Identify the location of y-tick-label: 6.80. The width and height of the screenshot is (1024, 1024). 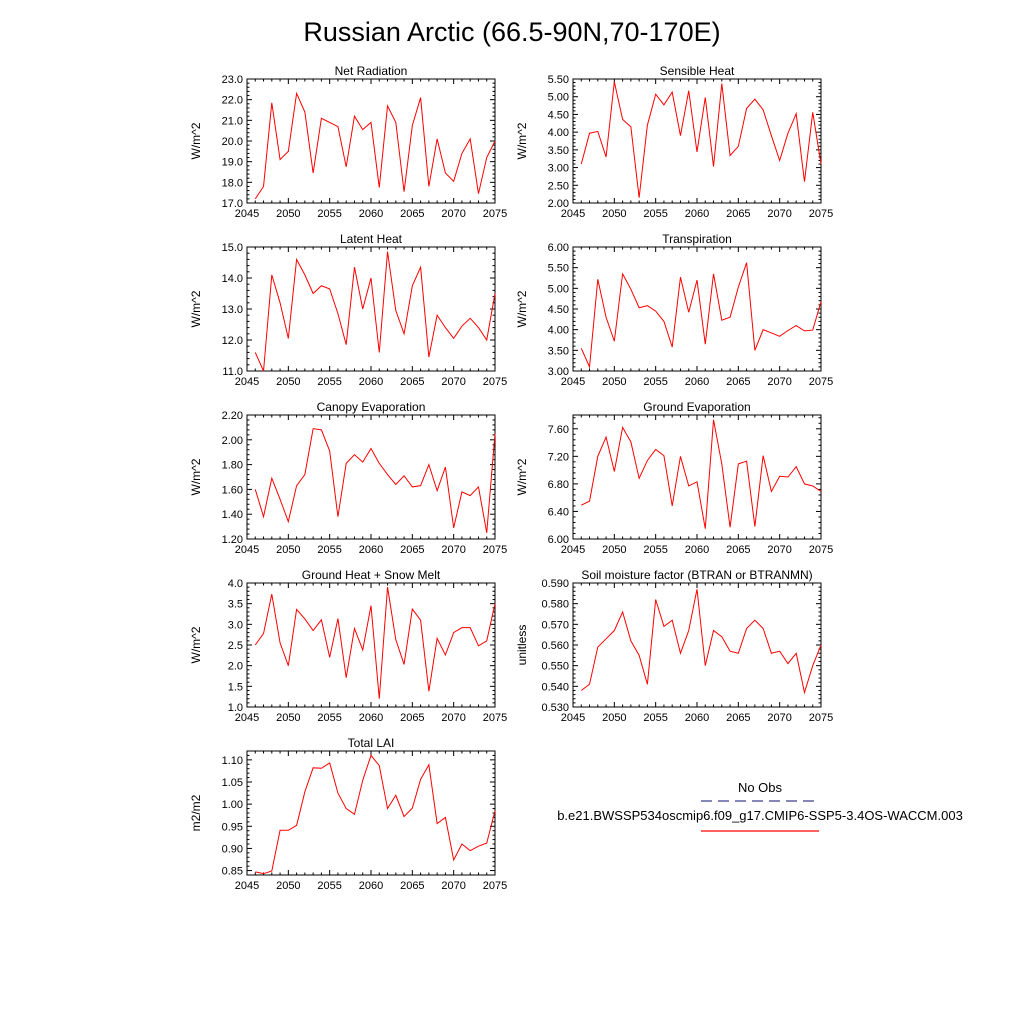
(558, 485).